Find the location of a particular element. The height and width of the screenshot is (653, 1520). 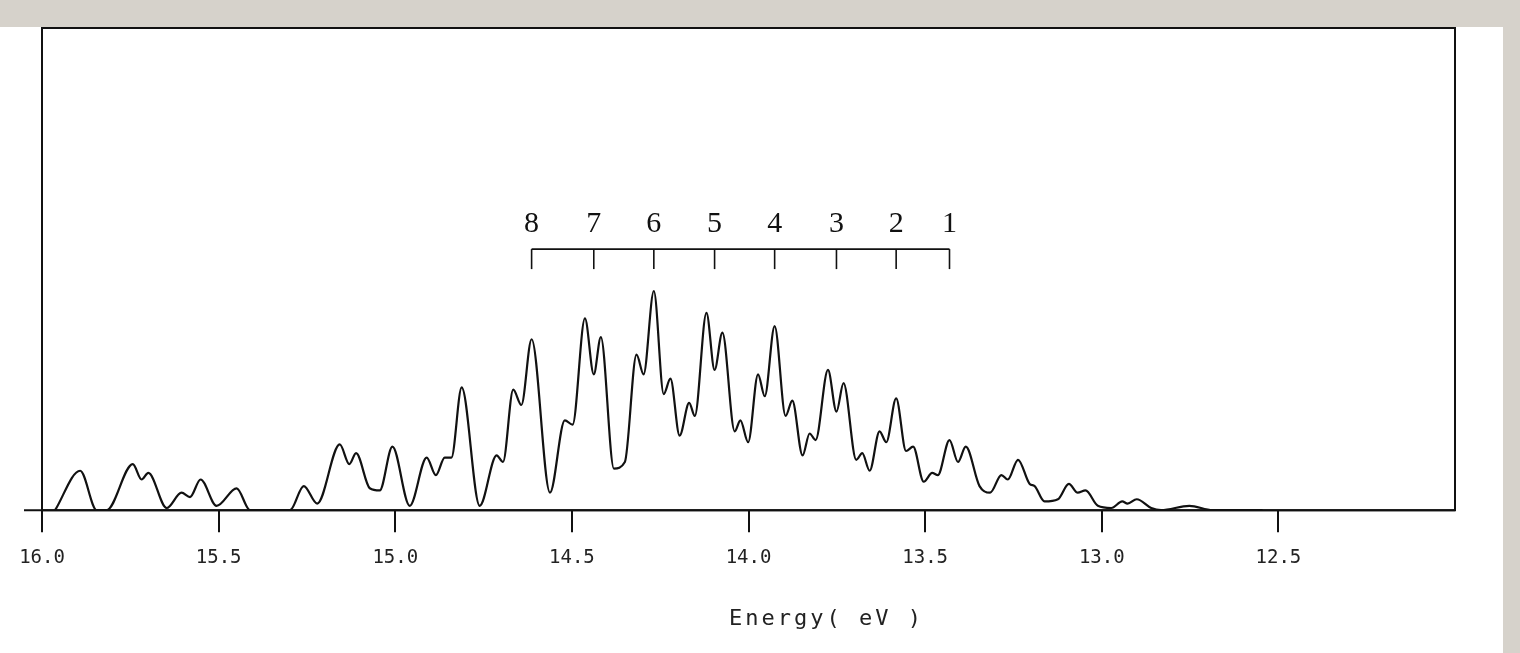

annotation: 8 is located at coordinates (532, 221).